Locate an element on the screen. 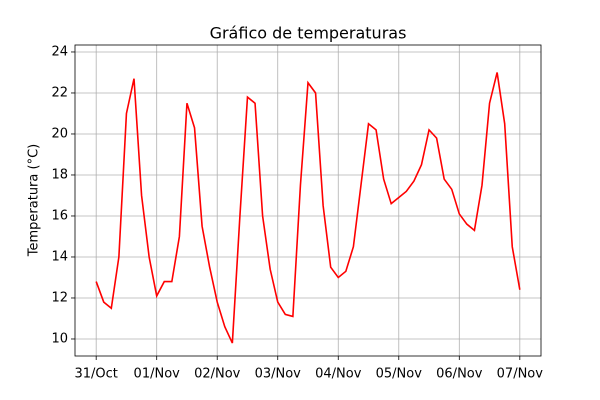 The image size is (600, 400). x-tick-label: 03/Nov is located at coordinates (278, 374).